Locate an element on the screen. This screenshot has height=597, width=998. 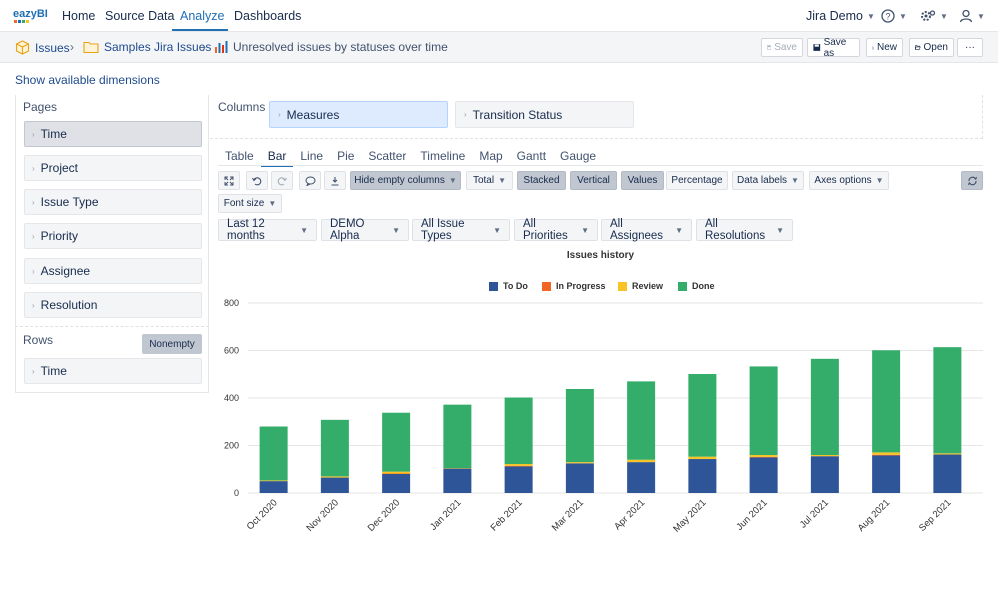
font-size-dropdown: Font size ▼ is located at coordinates (250, 203).